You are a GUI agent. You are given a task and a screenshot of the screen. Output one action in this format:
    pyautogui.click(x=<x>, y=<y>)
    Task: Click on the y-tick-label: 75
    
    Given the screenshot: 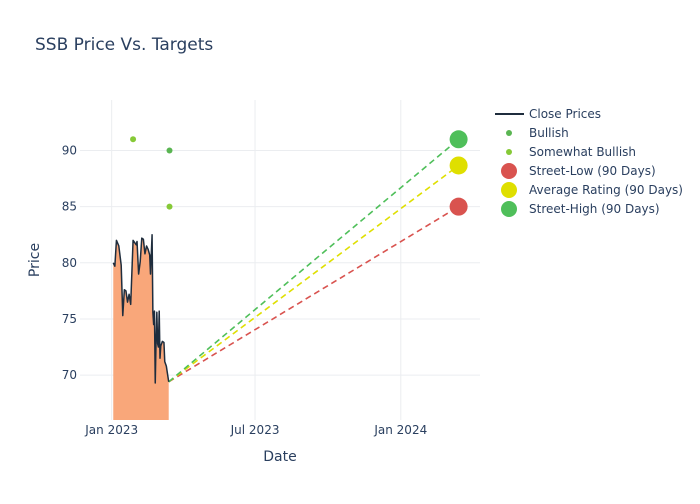 What is the action you would take?
    pyautogui.click(x=69, y=319)
    